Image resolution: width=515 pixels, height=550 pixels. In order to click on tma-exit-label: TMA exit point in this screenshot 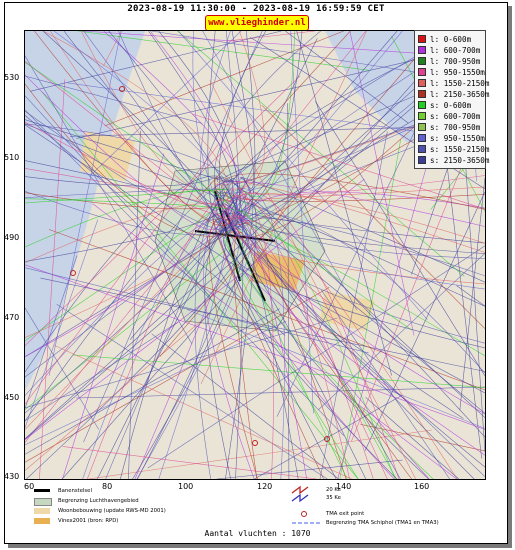, I will do `click(345, 514)`.